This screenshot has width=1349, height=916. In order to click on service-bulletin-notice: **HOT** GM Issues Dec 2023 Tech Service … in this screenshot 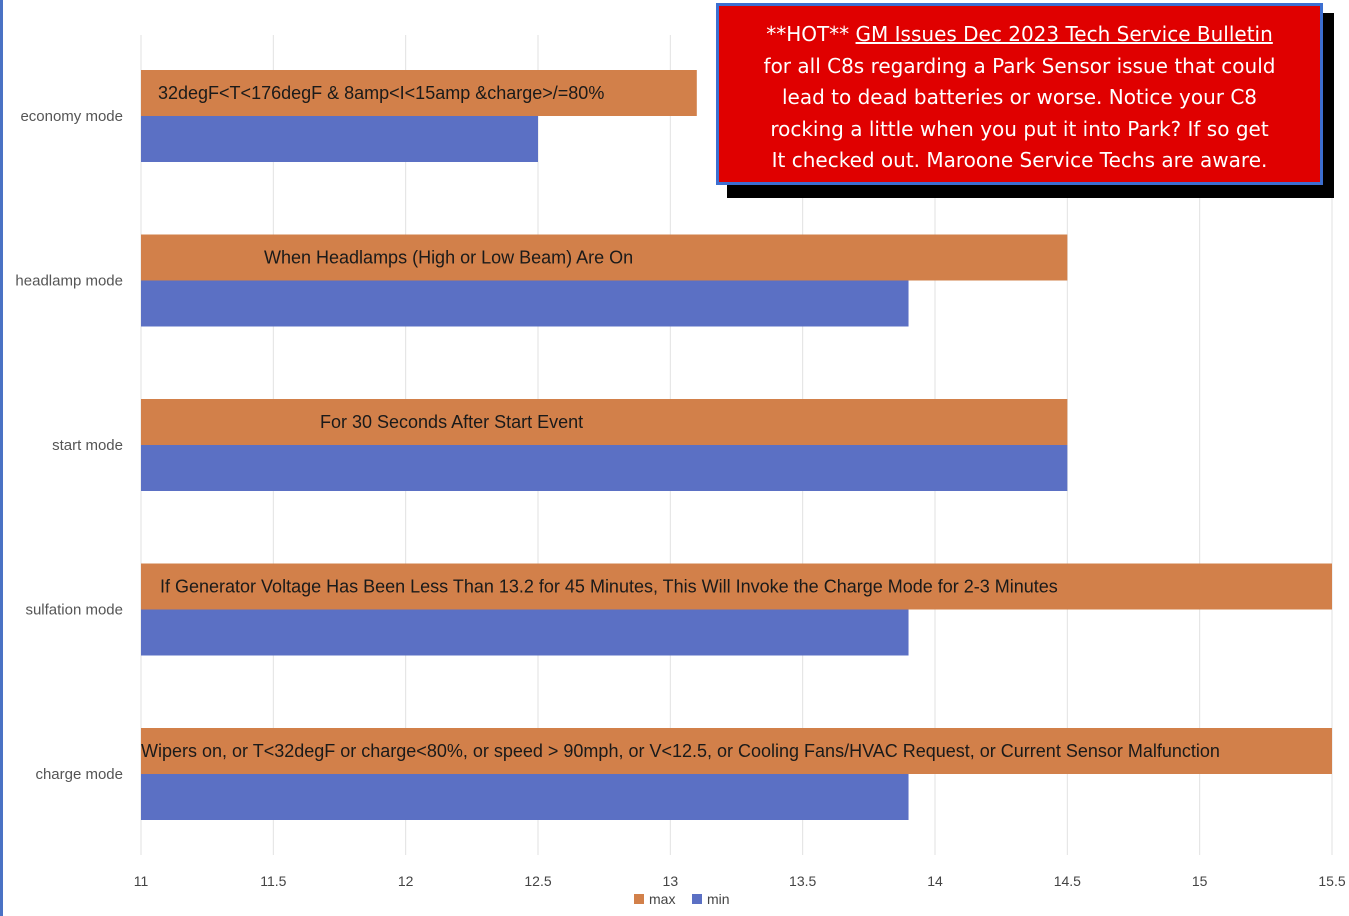, I will do `click(1019, 94)`.